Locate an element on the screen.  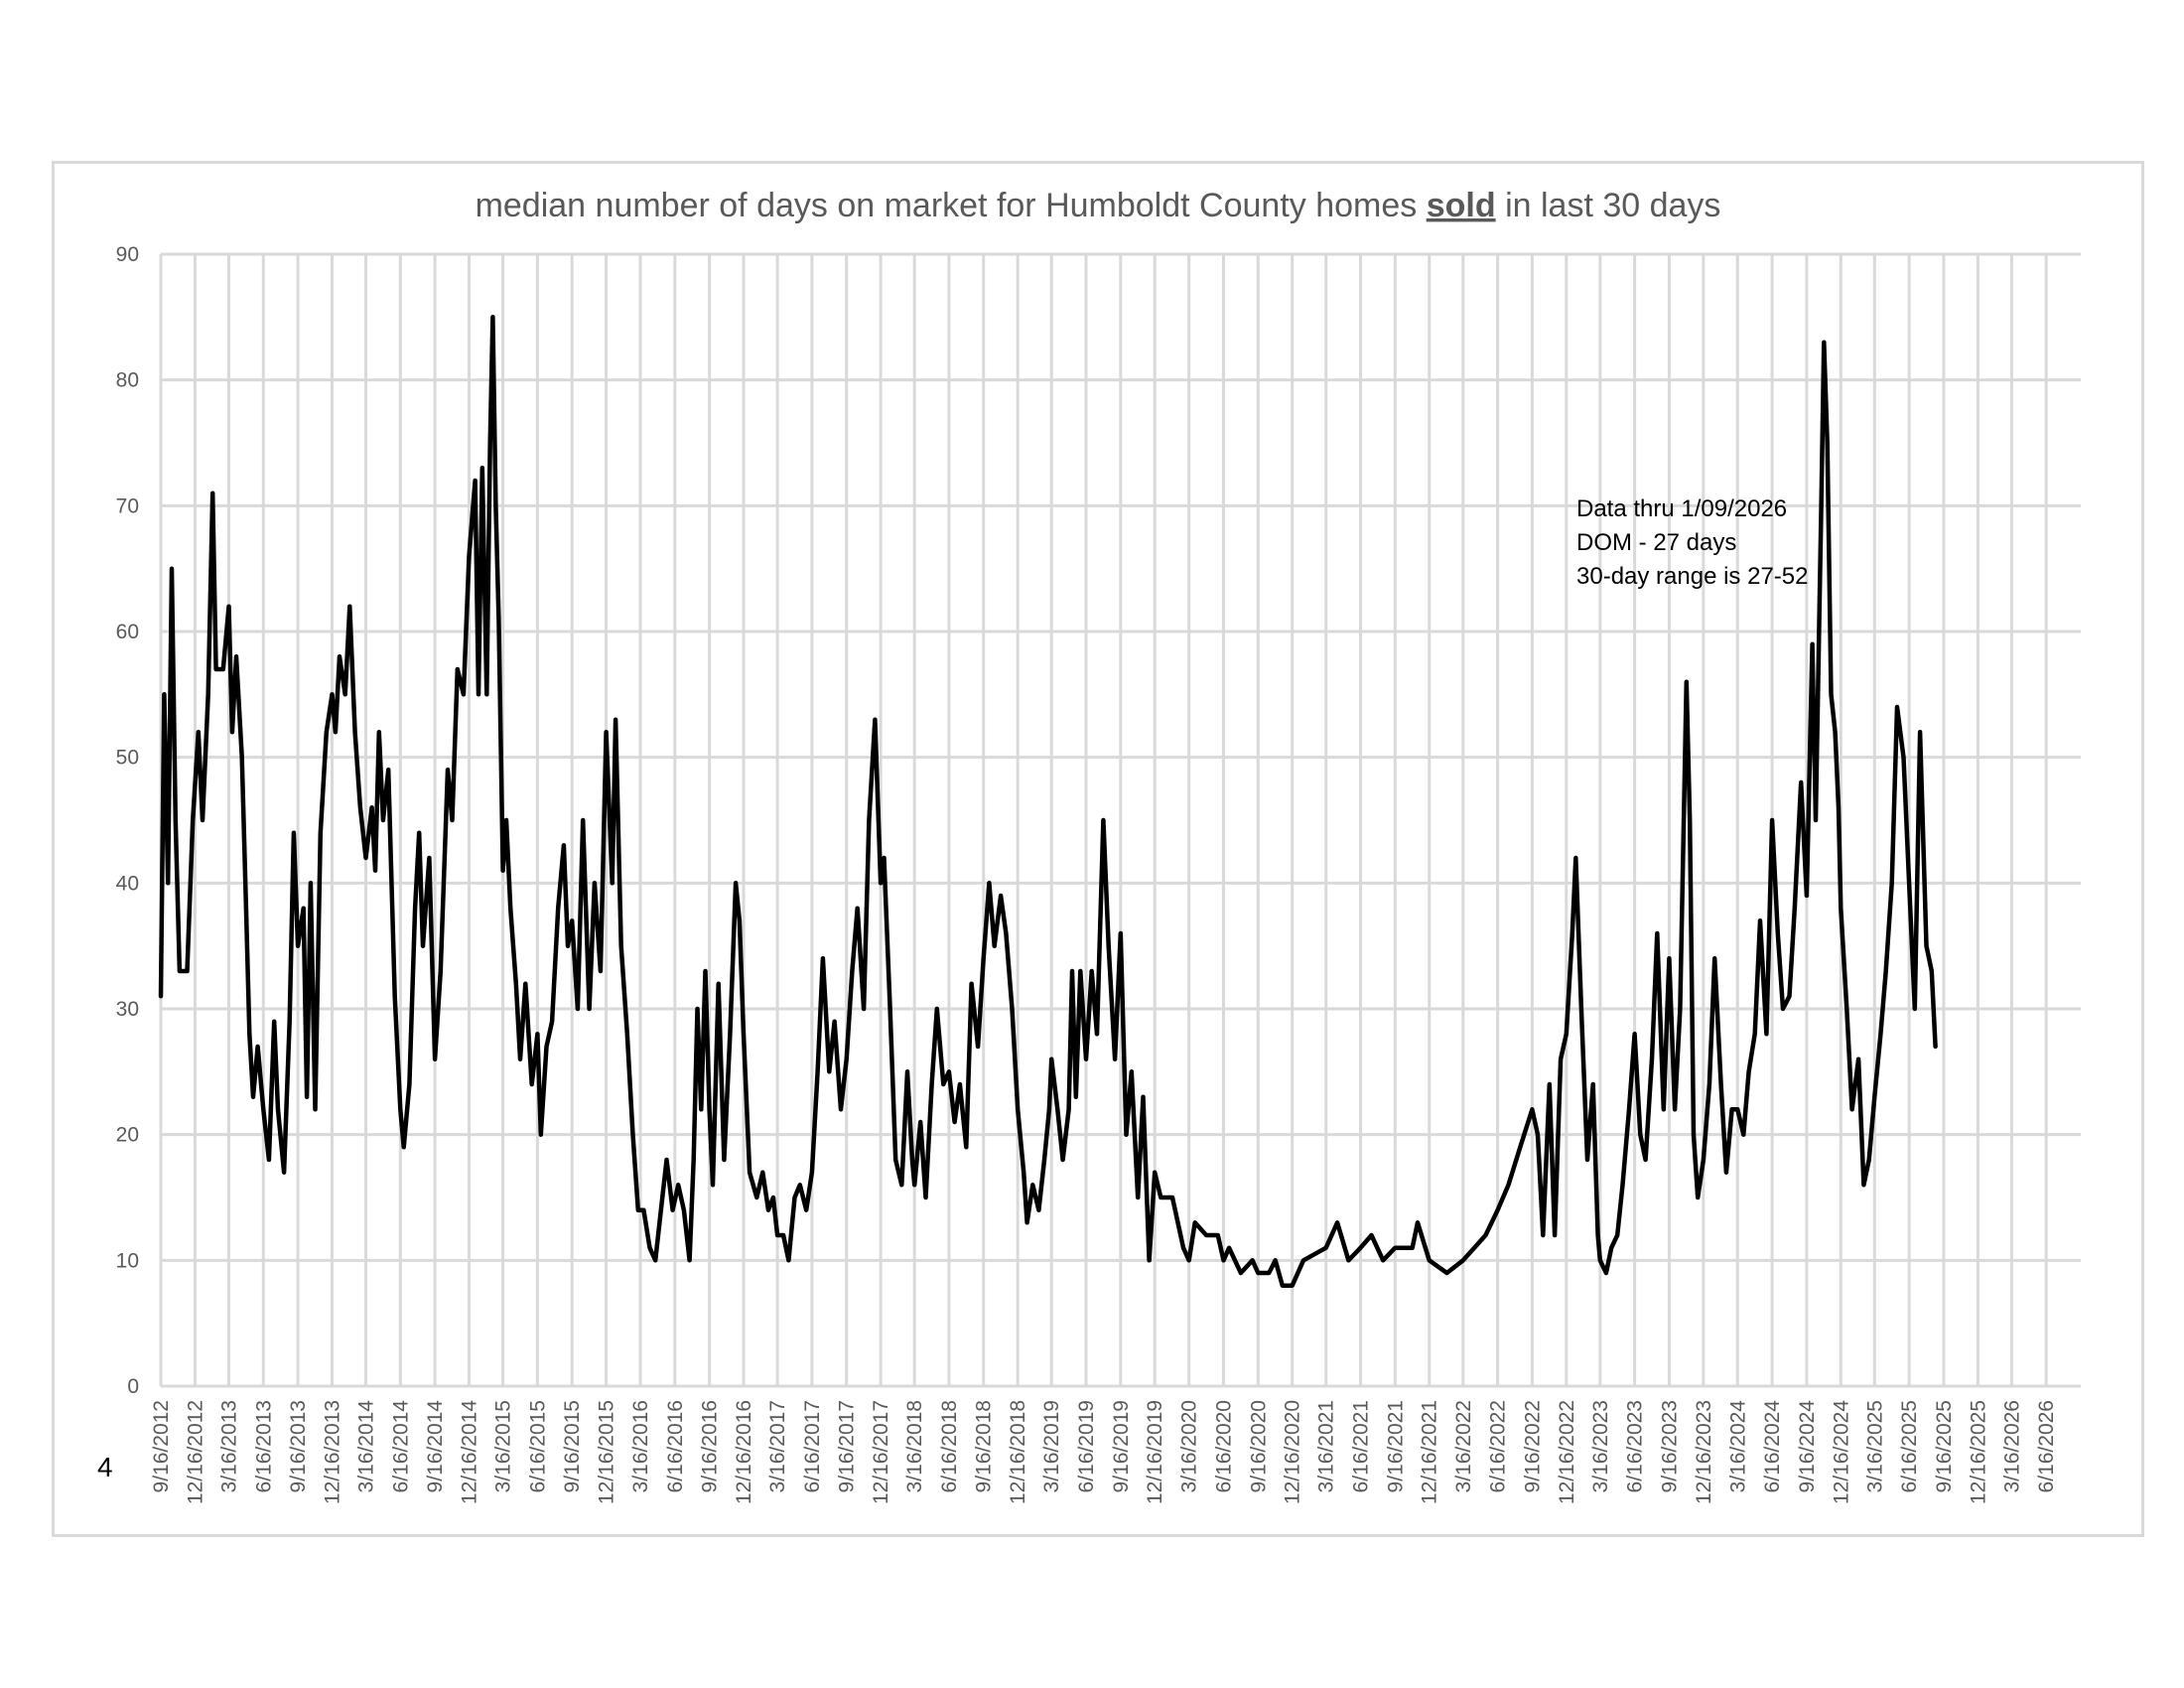
x-tick-label: 12/16/2014 is located at coordinates (470, 1452).